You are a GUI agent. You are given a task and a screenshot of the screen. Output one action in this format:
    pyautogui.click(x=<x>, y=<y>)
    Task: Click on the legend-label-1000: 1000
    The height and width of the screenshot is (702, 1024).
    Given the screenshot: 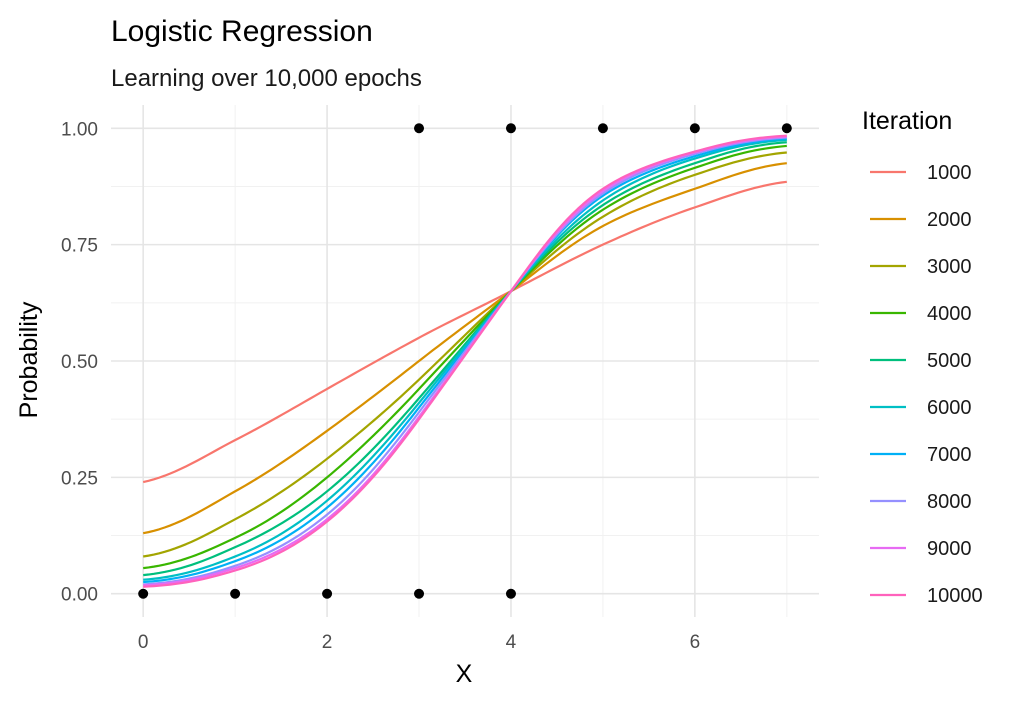 What is the action you would take?
    pyautogui.click(x=949, y=173)
    